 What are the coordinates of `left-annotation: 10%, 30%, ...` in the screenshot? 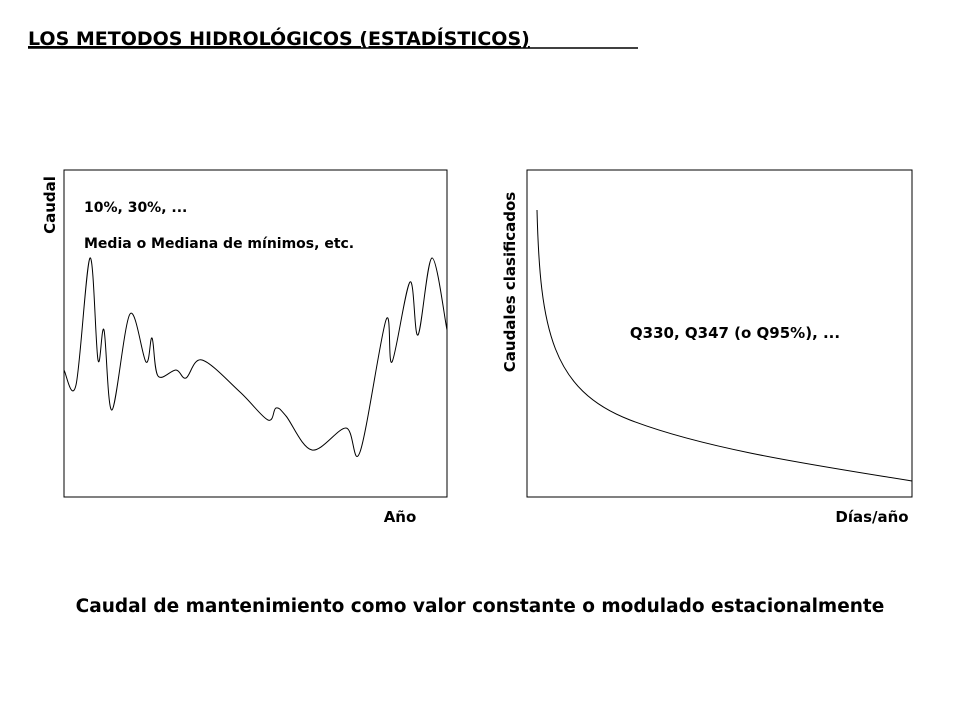 It's located at (135, 208).